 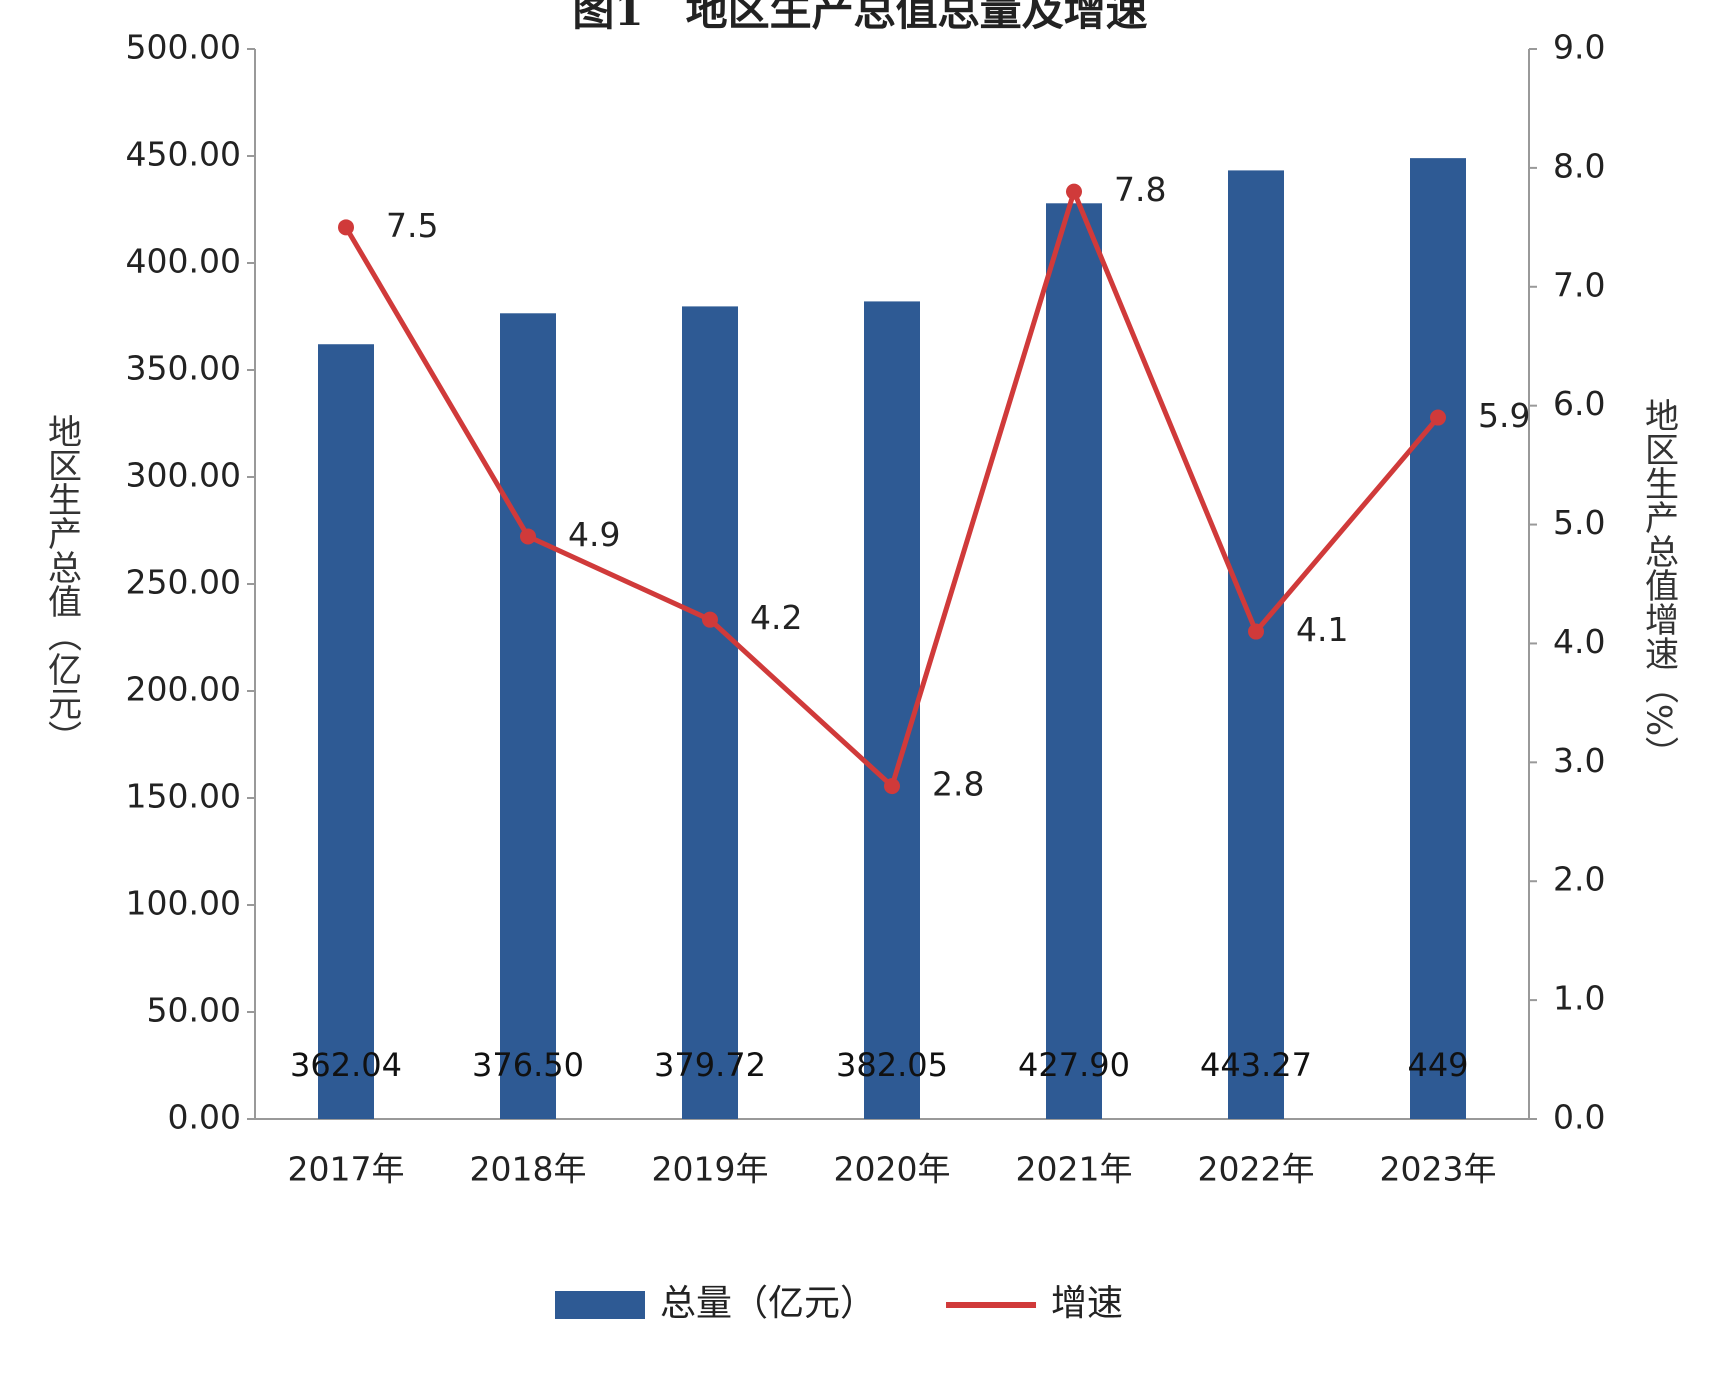 What do you see at coordinates (1074, 1065) in the screenshot?
I see `bar-value-label: 427.90` at bounding box center [1074, 1065].